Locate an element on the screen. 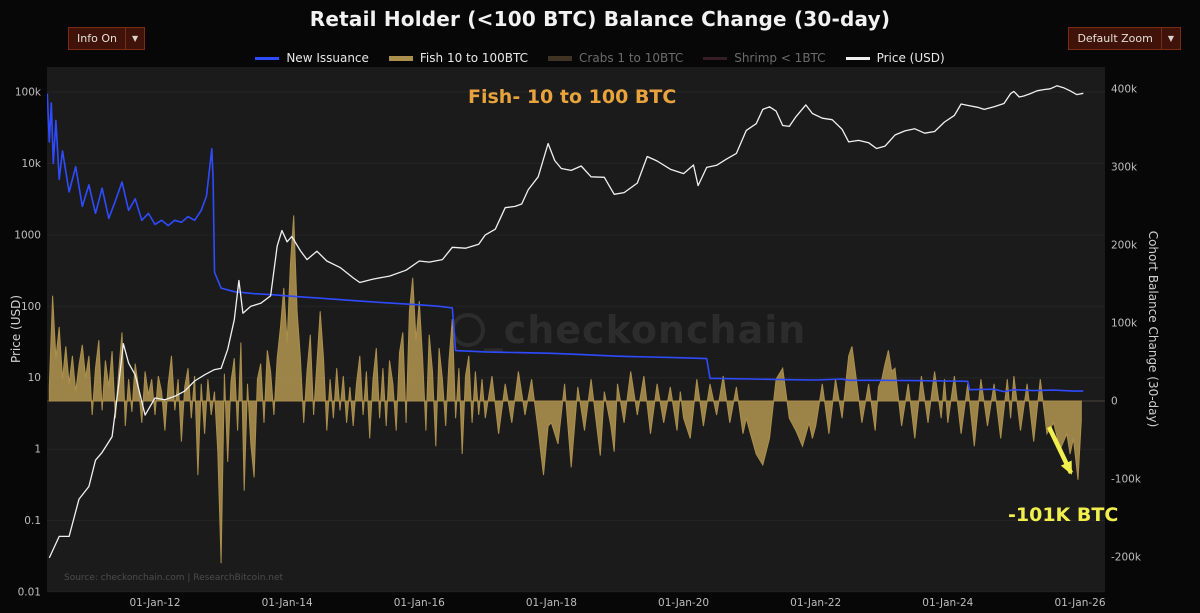  tick-label: 01-Jan-16 is located at coordinates (419, 603).